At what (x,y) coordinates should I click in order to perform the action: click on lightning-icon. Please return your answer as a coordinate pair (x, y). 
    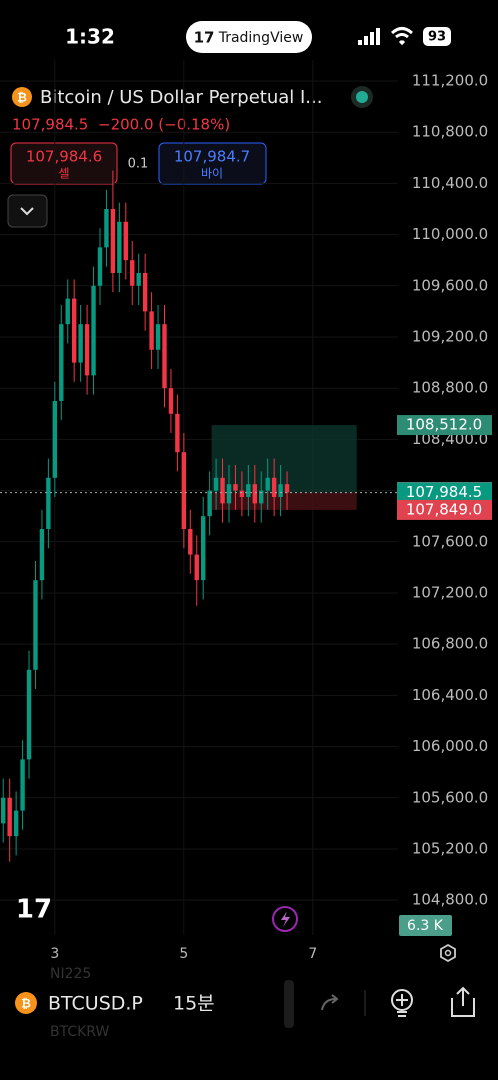
    Looking at the image, I should click on (285, 919).